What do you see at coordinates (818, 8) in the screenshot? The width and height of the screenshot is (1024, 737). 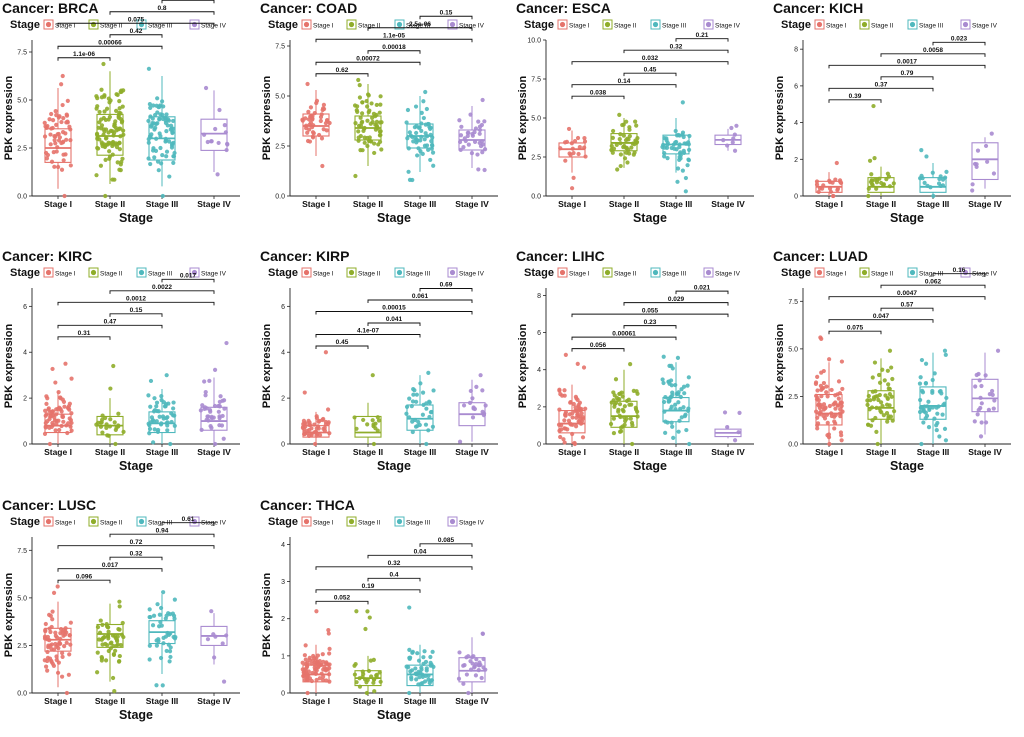 I see `panel-title: Cancer: KICH` at bounding box center [818, 8].